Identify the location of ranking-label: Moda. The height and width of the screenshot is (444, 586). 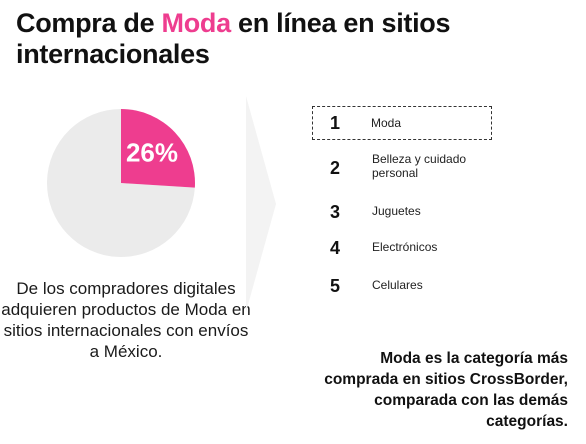
(386, 123).